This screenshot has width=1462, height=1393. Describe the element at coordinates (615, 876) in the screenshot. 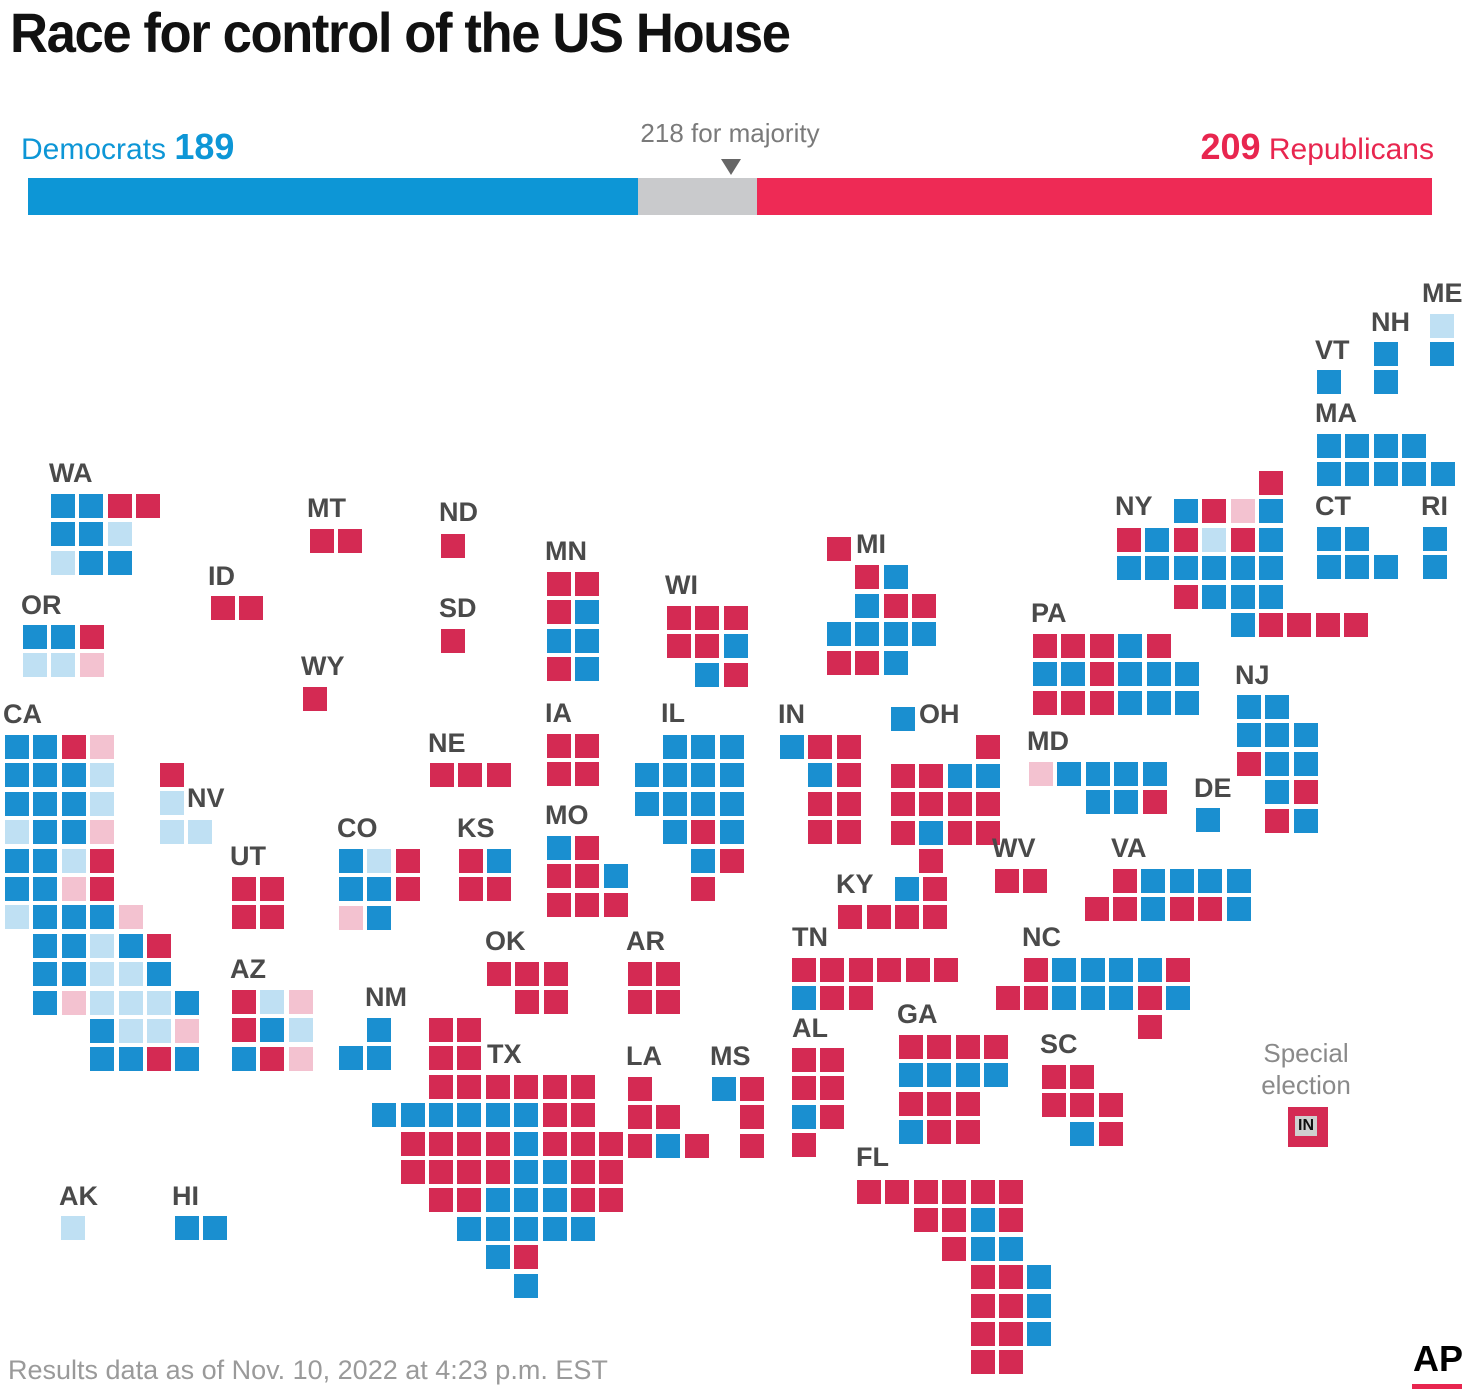

I see `district-mo-dem-won` at that location.